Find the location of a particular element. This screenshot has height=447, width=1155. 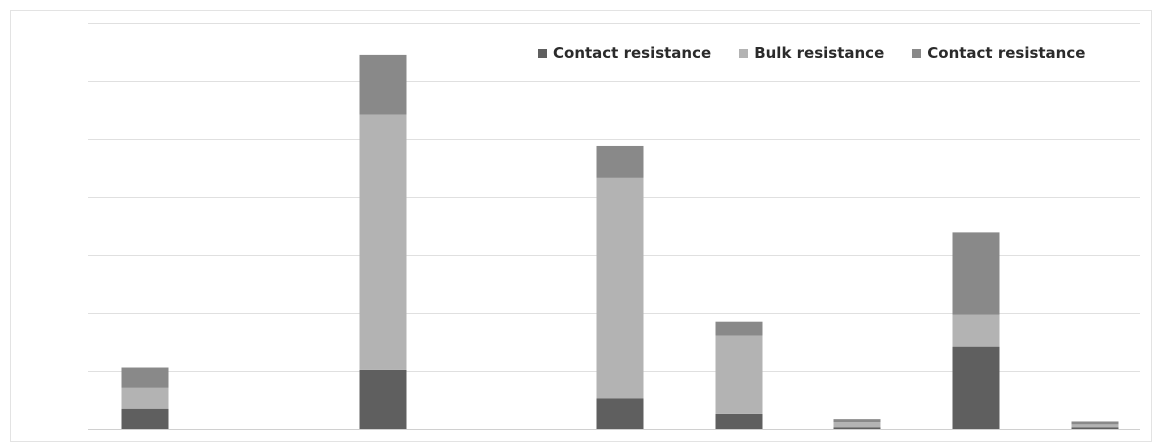

legend-item-contact-resistance-1: Contact resistance is located at coordinates (624, 53).